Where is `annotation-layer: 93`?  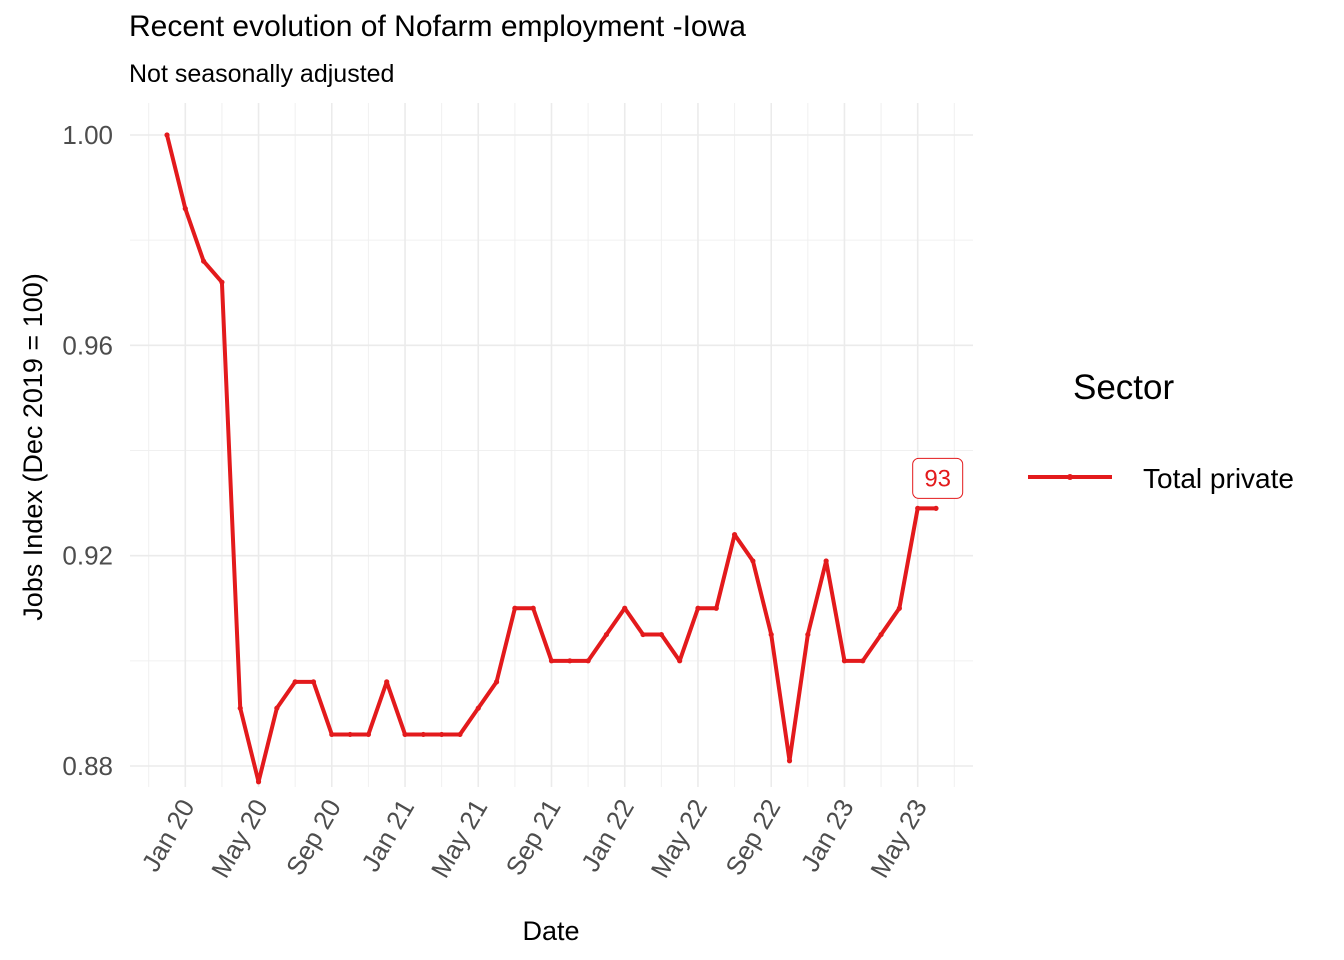
annotation-layer: 93 is located at coordinates (938, 478).